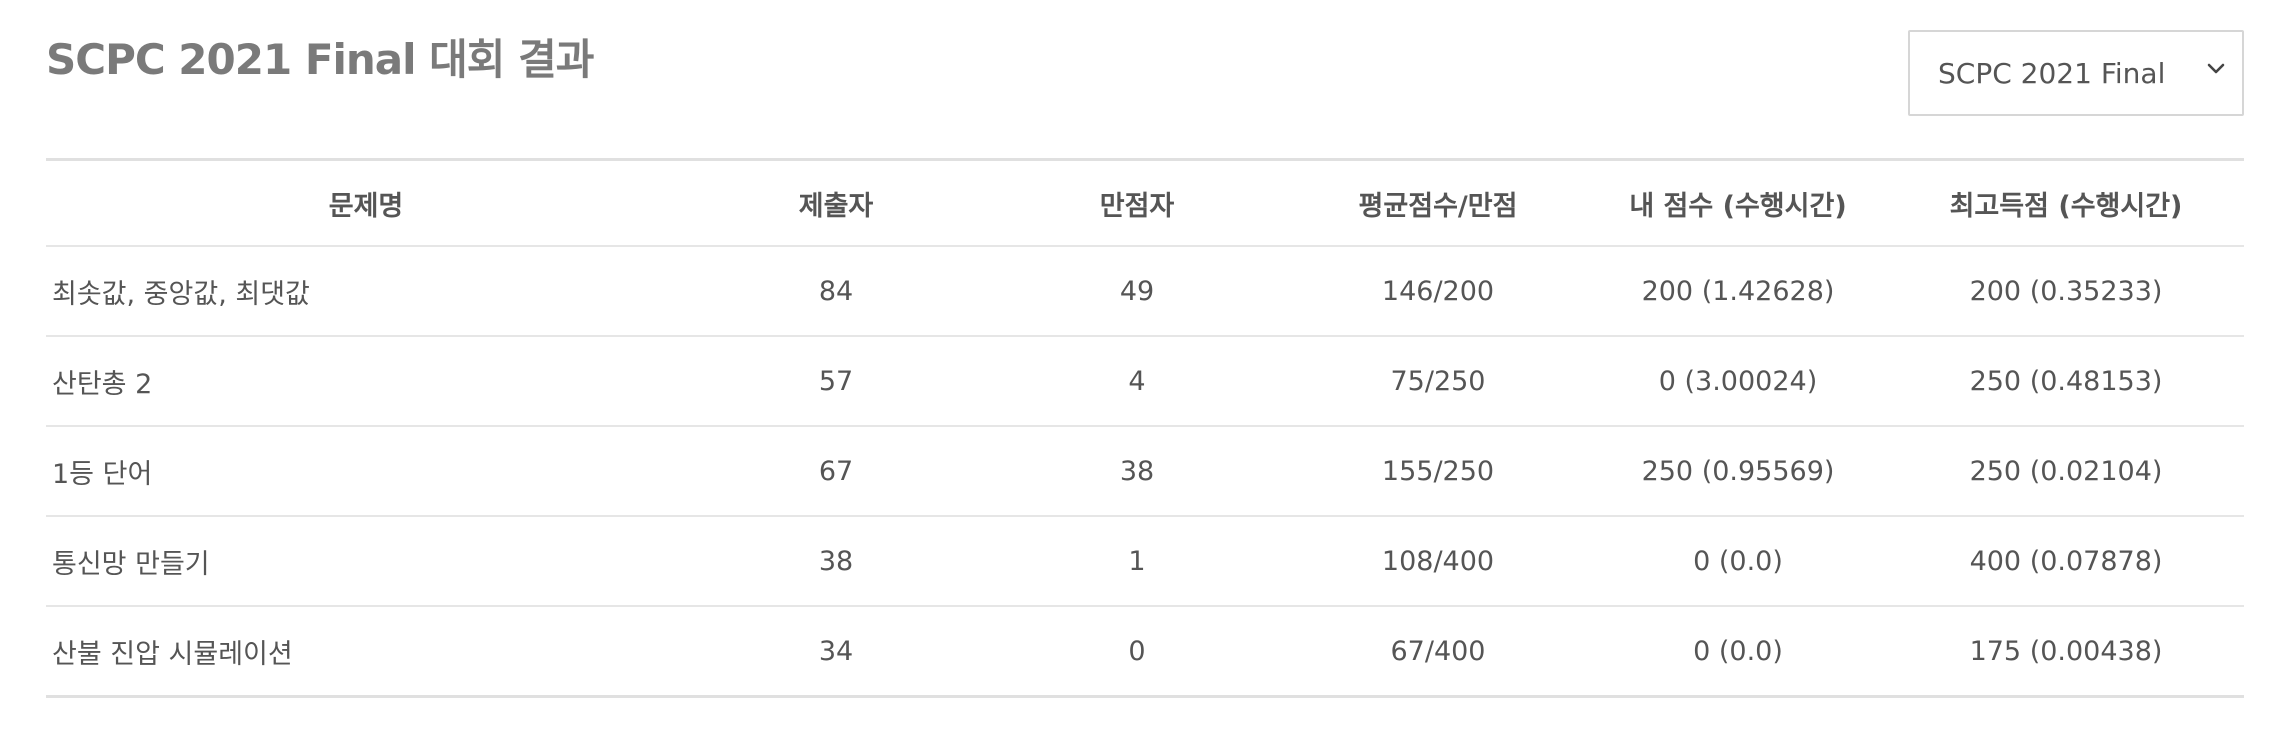  What do you see at coordinates (1438, 381) in the screenshot?
I see `cell-average-score: 75/250` at bounding box center [1438, 381].